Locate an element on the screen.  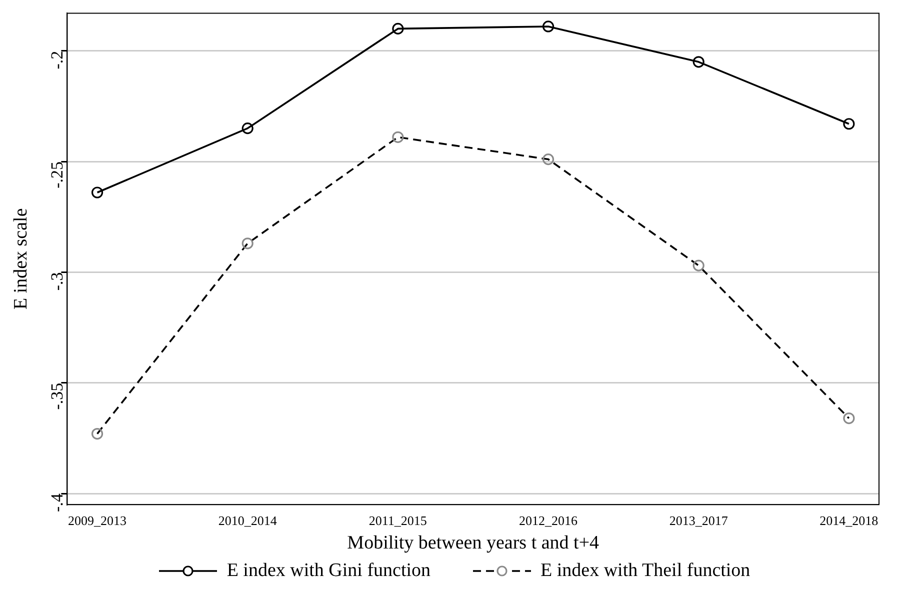
x-axis-title: Mobility between years t and t+4 is located at coordinates (473, 543).